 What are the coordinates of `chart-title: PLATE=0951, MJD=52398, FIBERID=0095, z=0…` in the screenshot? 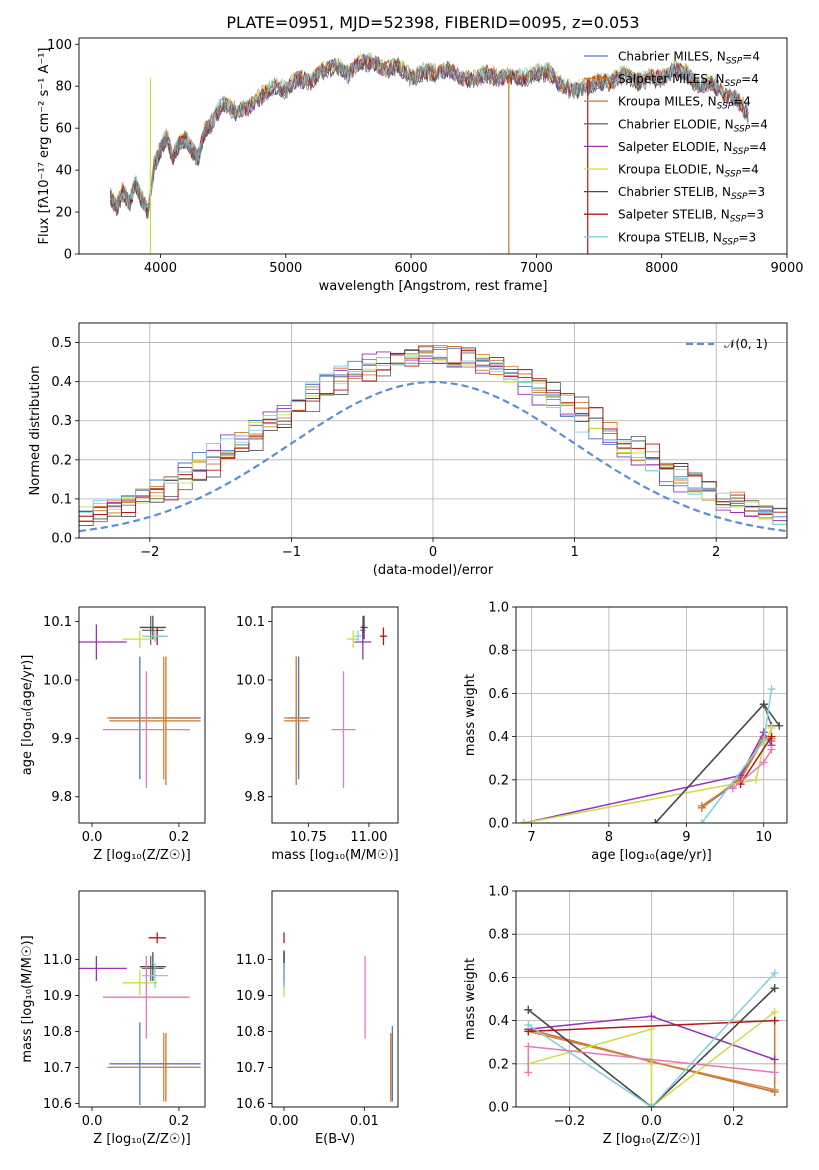 It's located at (432, 22).